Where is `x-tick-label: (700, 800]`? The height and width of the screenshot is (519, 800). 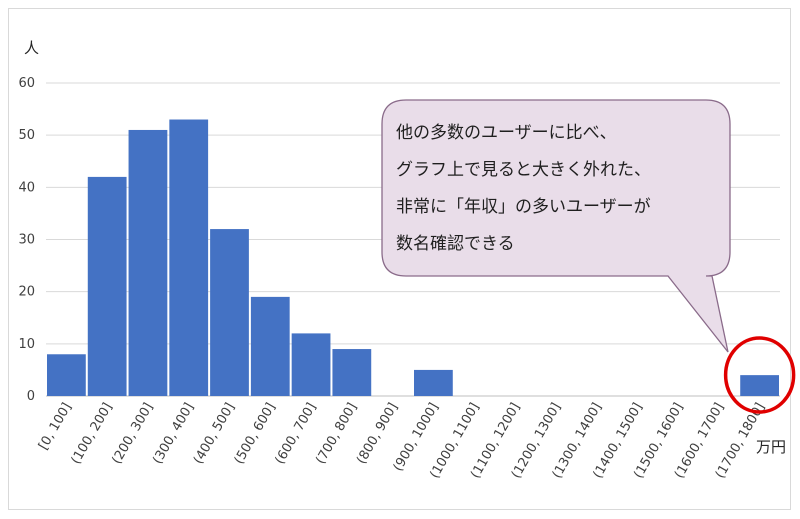
x-tick-label: (700, 800] is located at coordinates (336, 434).